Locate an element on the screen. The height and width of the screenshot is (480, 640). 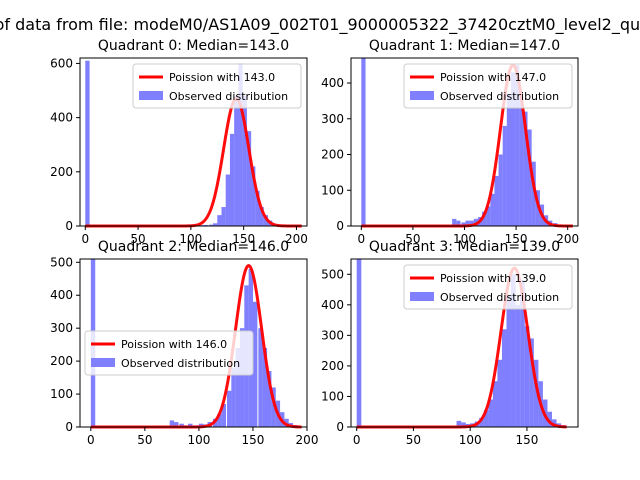
legend-label-poisson: Poission with 143.0 is located at coordinates (222, 77).